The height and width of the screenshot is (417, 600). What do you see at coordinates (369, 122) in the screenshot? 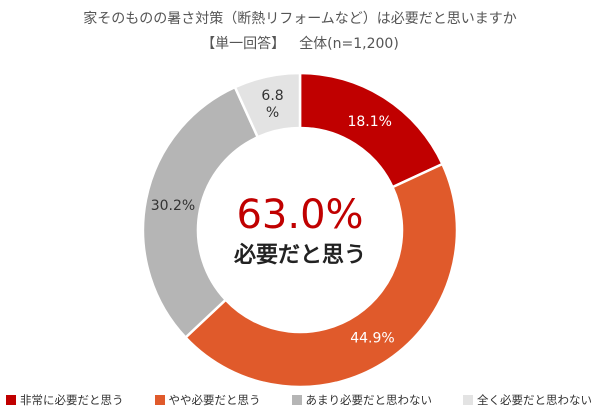
I see `slice-label-1: 18.1%` at bounding box center [369, 122].